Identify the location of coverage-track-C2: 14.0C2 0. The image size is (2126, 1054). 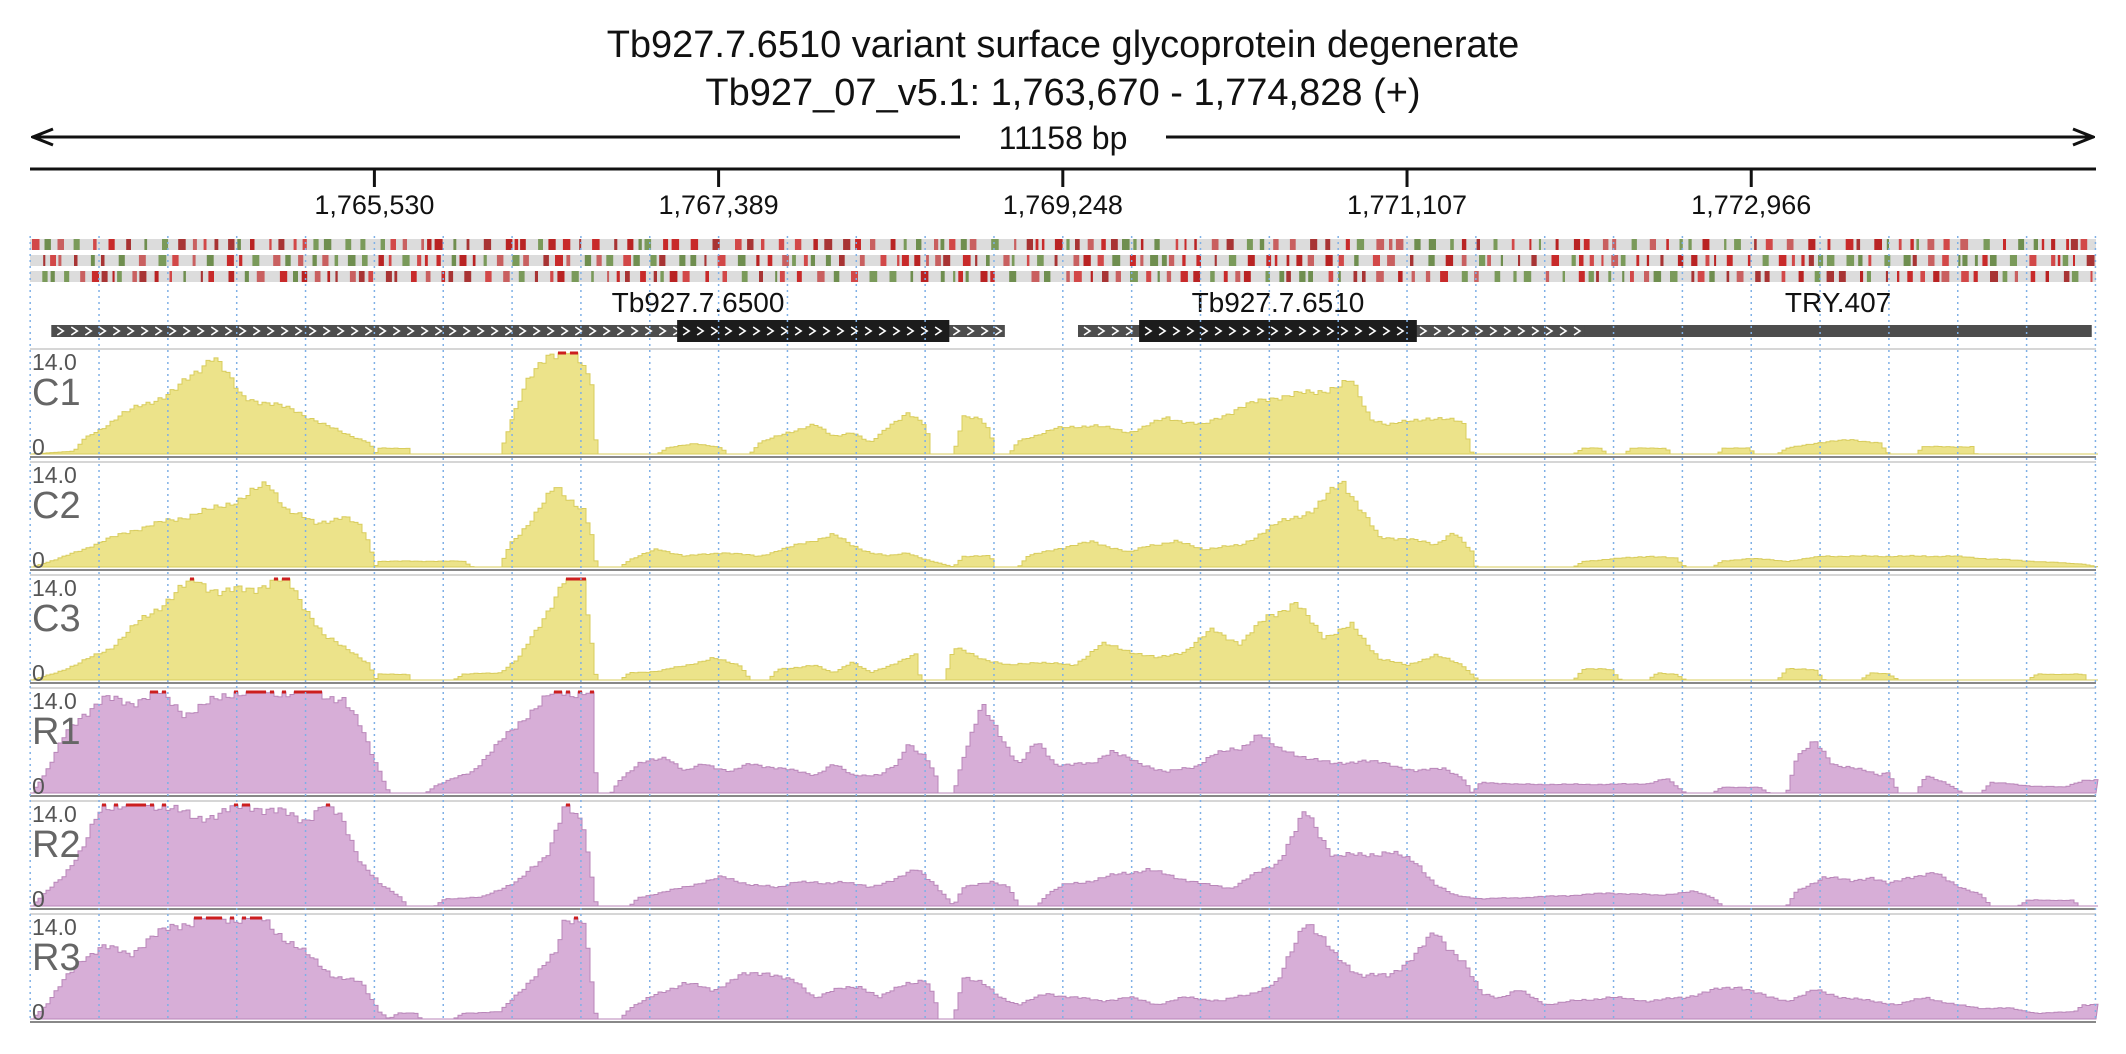
(1064, 517).